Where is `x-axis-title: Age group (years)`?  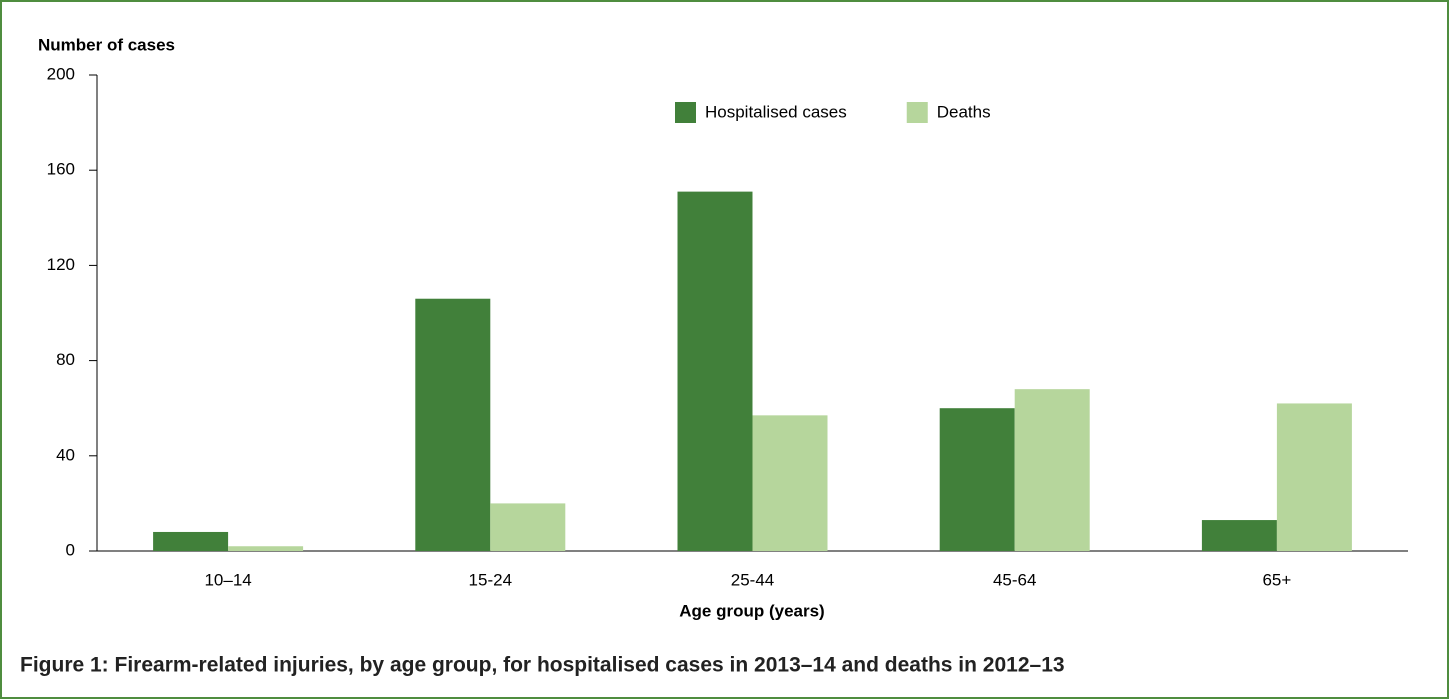 x-axis-title: Age group (years) is located at coordinates (751, 610).